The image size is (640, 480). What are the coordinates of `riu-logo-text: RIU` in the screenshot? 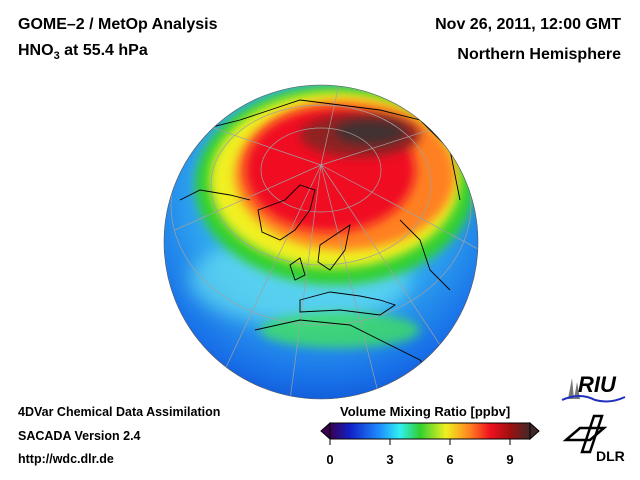 It's located at (597, 384).